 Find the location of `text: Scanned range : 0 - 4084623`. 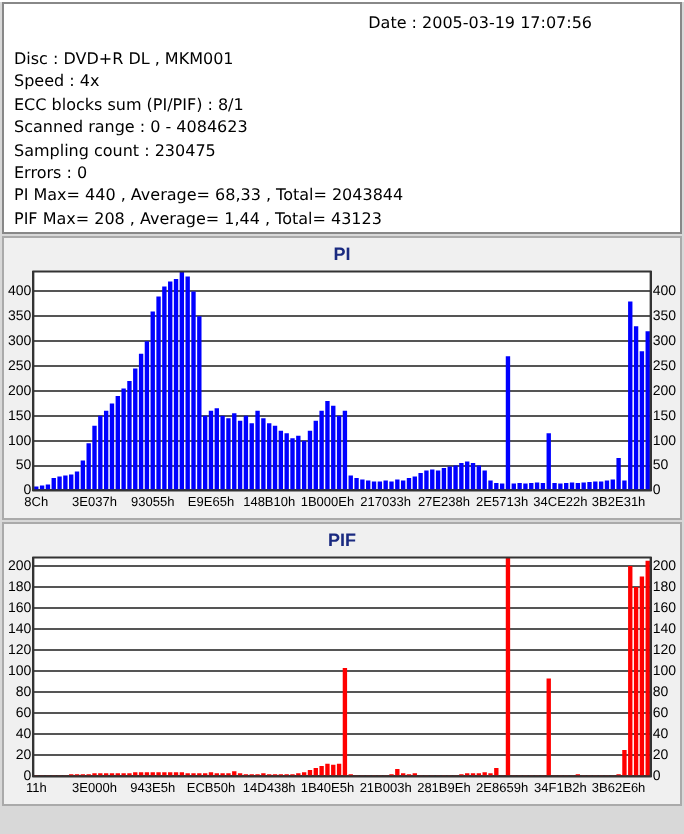

text: Scanned range : 0 - 4084623 is located at coordinates (132, 128).